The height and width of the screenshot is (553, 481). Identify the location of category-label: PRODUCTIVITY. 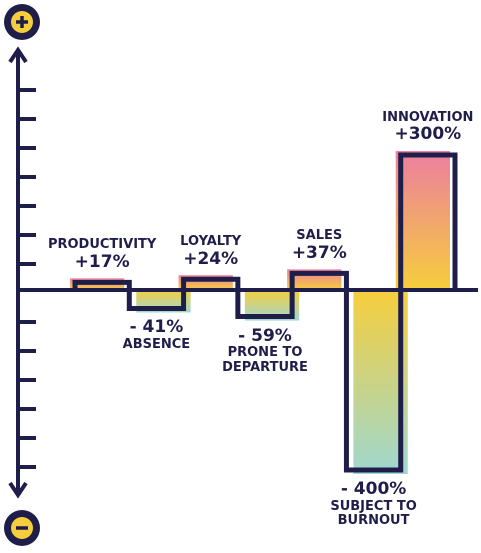
(102, 244).